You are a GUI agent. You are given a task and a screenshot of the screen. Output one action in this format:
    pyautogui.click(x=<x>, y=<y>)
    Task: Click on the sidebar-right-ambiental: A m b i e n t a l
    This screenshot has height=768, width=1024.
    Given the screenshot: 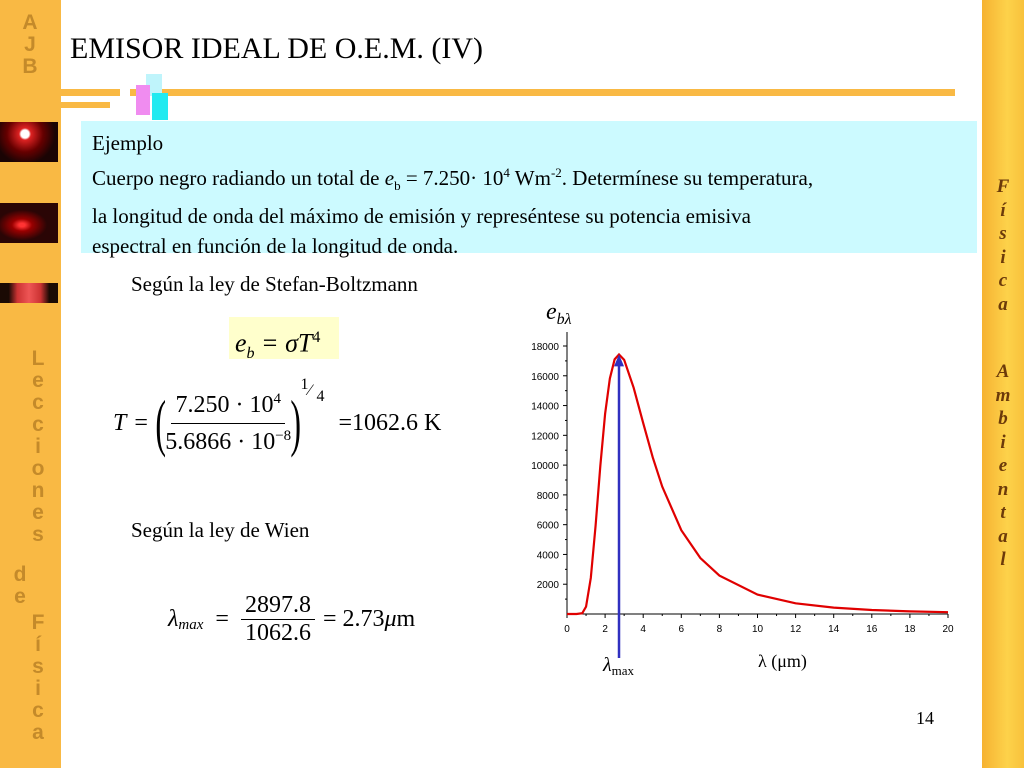 What is the action you would take?
    pyautogui.click(x=1003, y=466)
    